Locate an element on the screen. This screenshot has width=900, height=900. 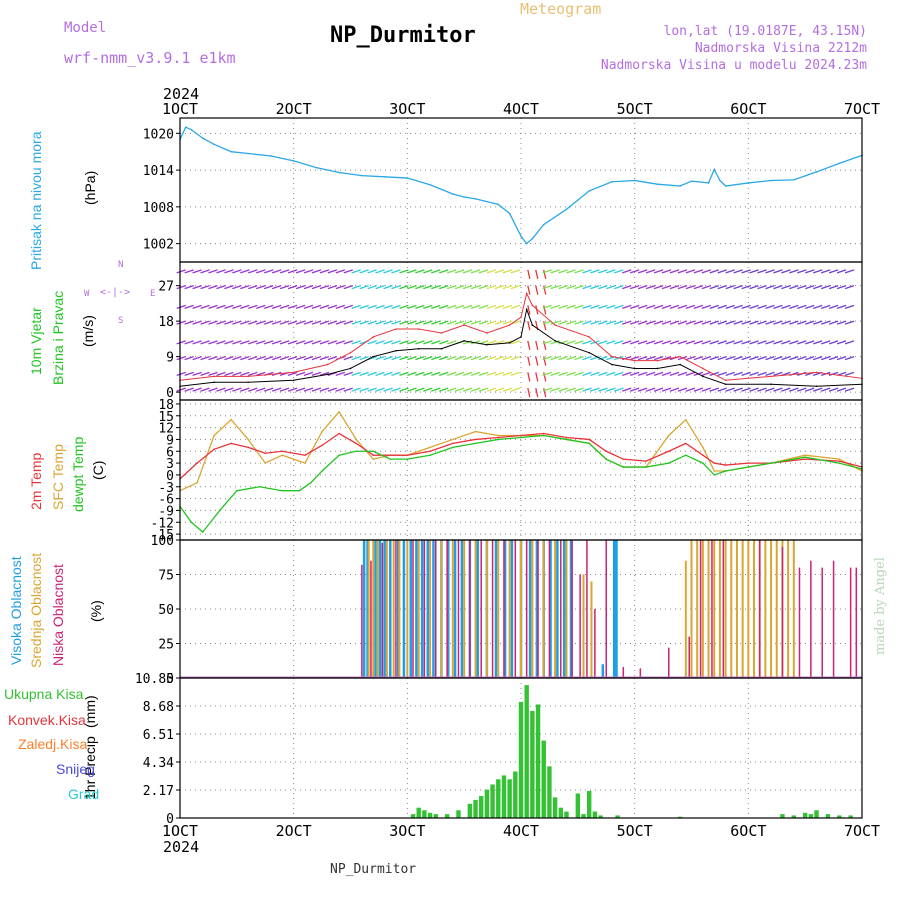
temp-unit: (C) is located at coordinates (98, 470).